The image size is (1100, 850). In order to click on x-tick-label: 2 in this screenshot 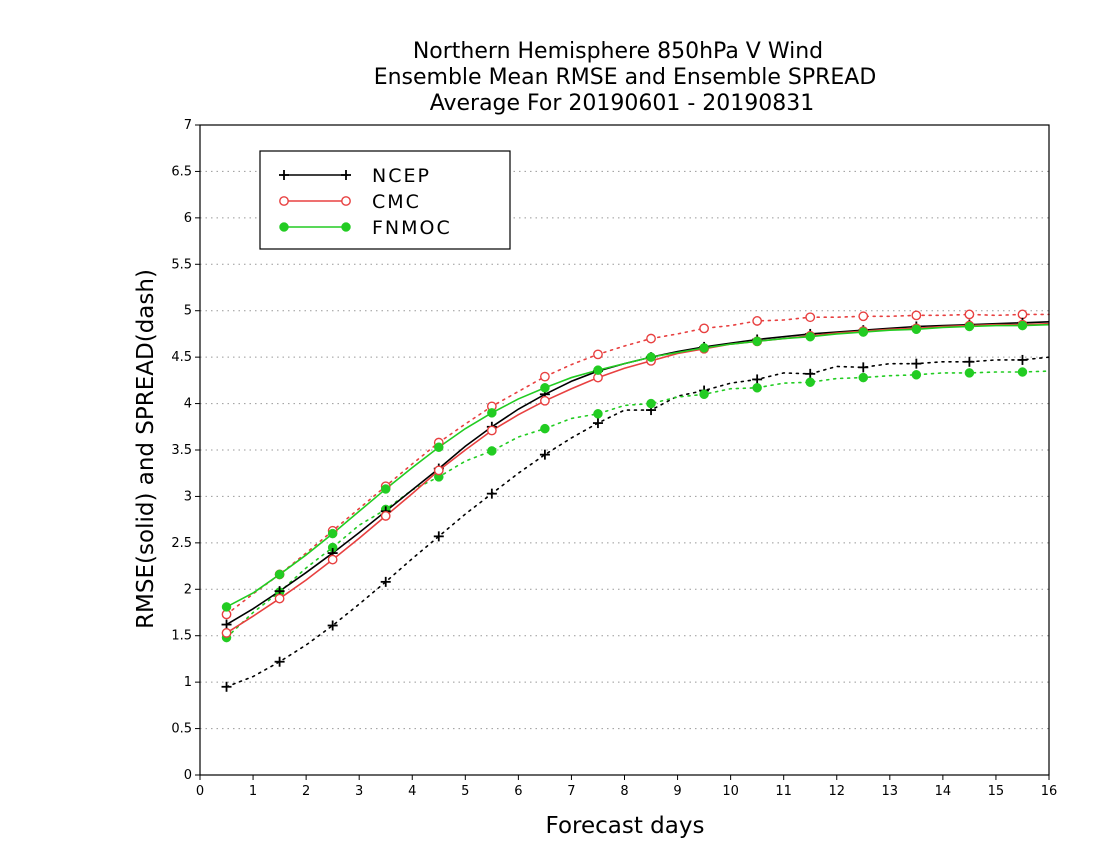, I will do `click(306, 791)`.